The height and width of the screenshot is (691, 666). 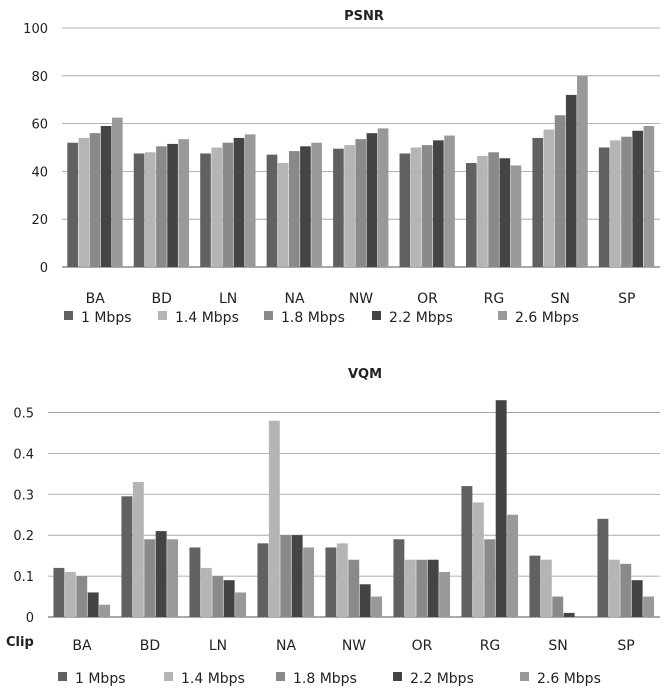 I want to click on vqm-category-labels: BA BD LN NA NW OR RG SN SP, so click(x=353, y=646).